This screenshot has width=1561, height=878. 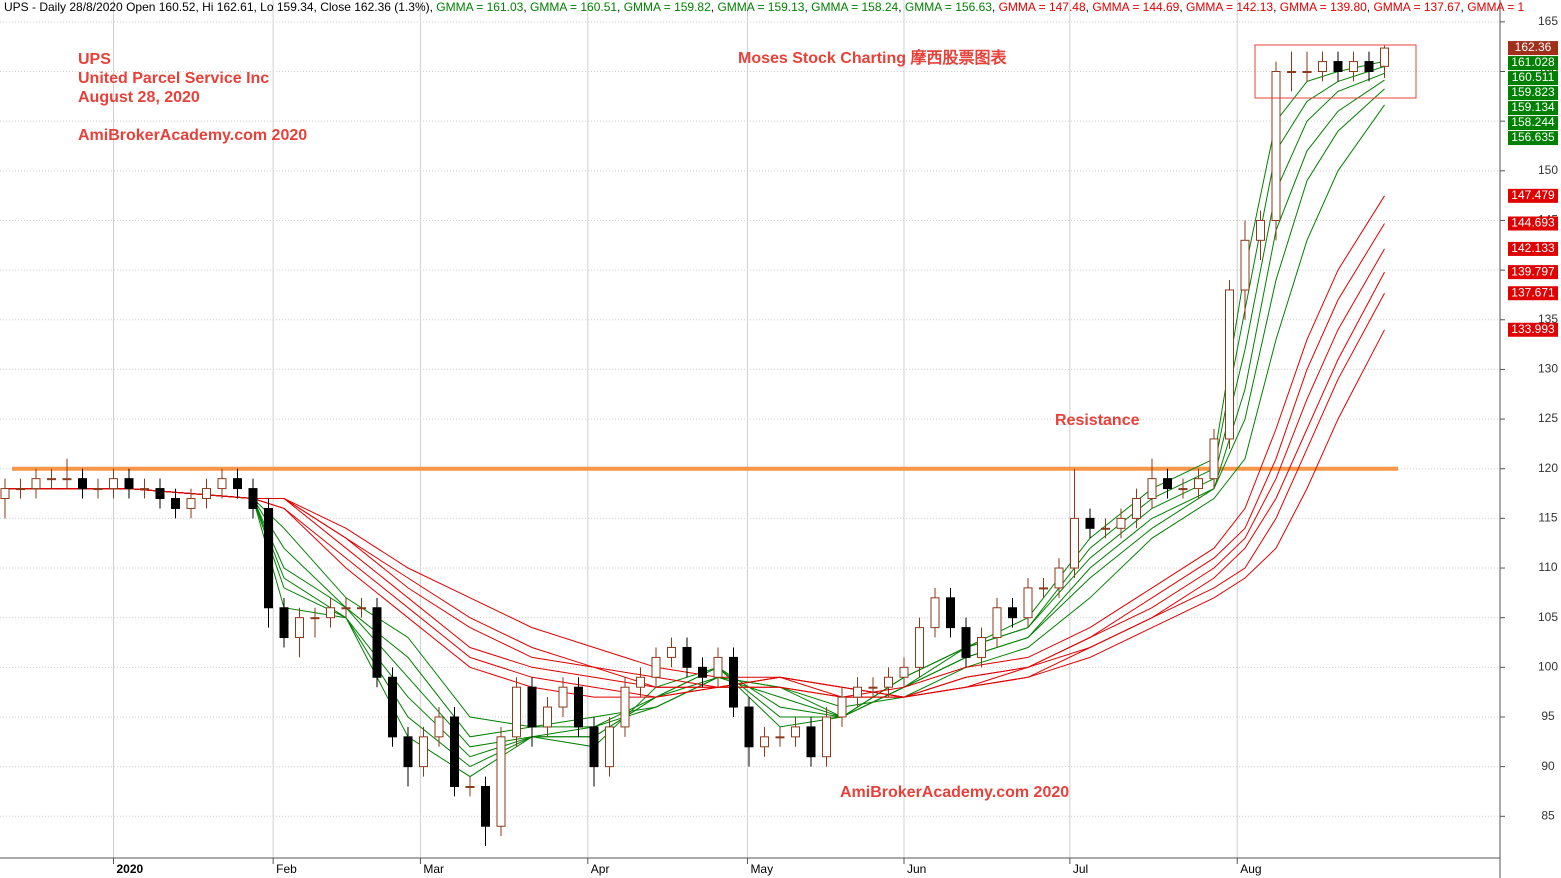 What do you see at coordinates (1533, 271) in the screenshot?
I see `value-label: 139.797` at bounding box center [1533, 271].